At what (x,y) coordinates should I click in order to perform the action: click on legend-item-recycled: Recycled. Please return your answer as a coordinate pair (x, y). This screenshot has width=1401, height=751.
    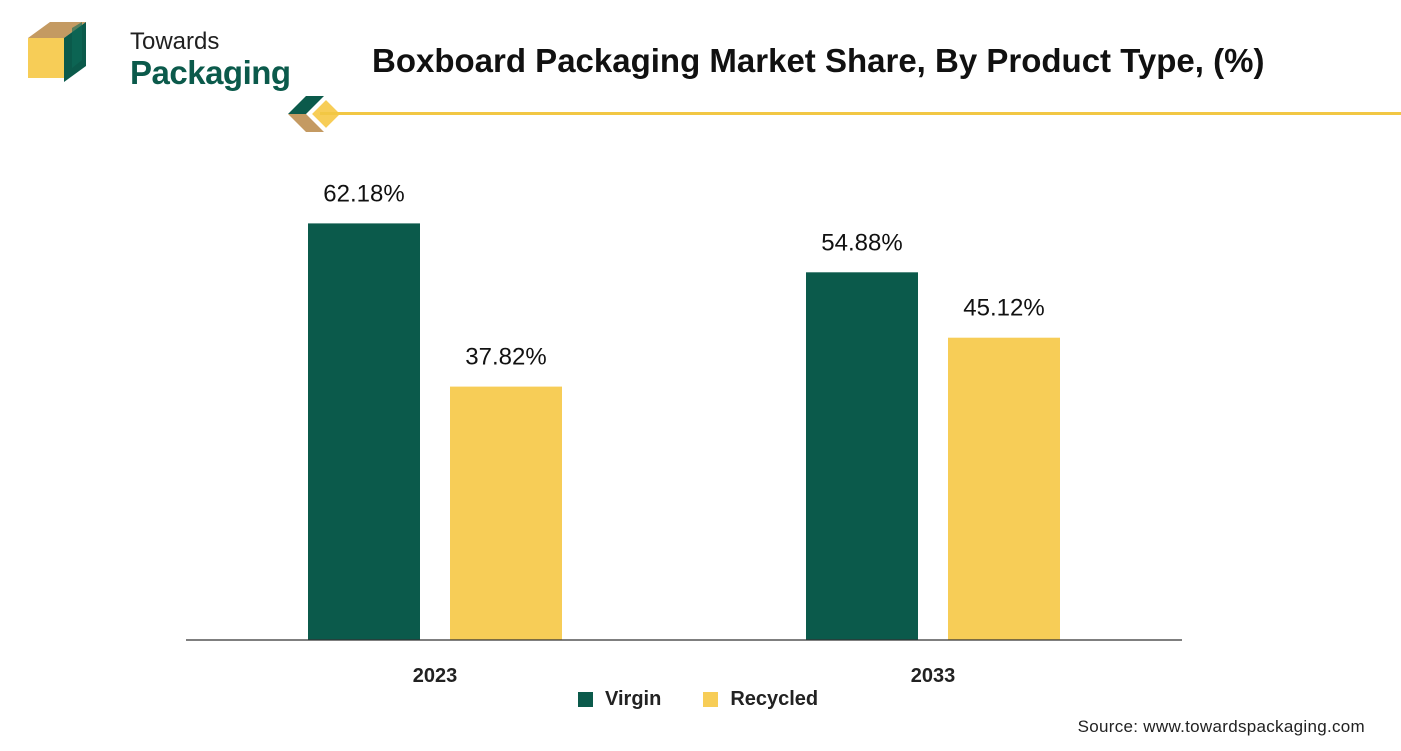
    Looking at the image, I should click on (760, 699).